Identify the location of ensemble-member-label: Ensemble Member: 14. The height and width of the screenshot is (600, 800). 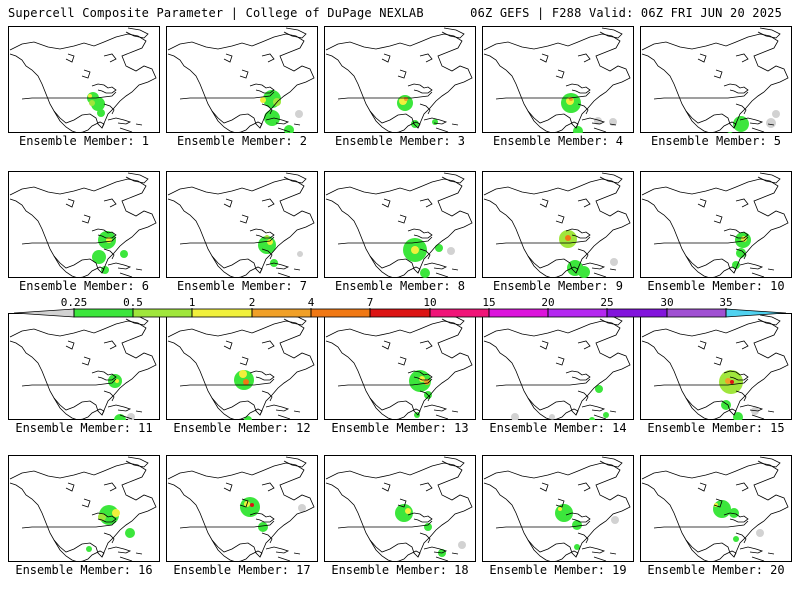
(558, 428).